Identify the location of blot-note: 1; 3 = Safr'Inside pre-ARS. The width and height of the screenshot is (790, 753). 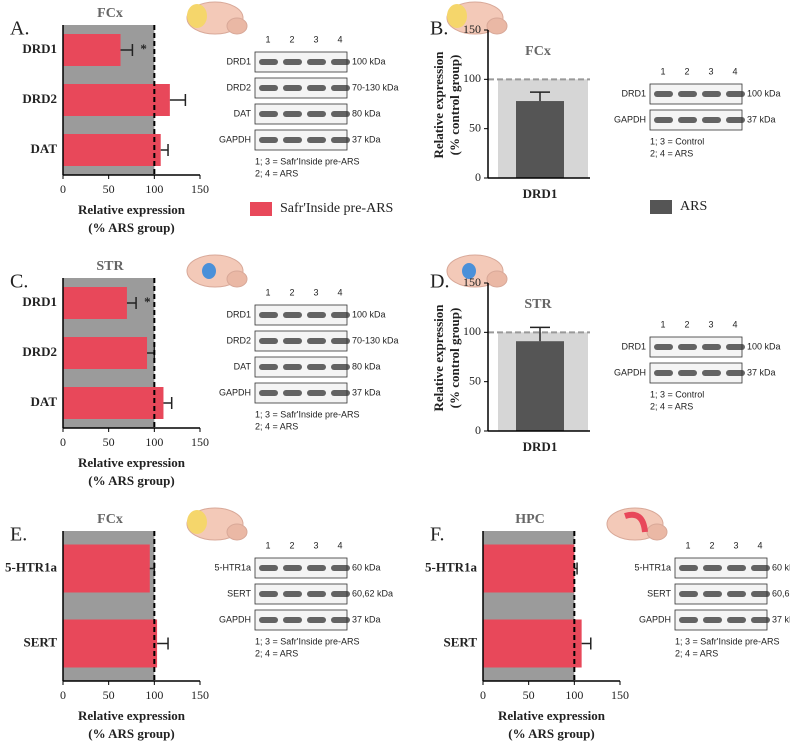
(307, 161).